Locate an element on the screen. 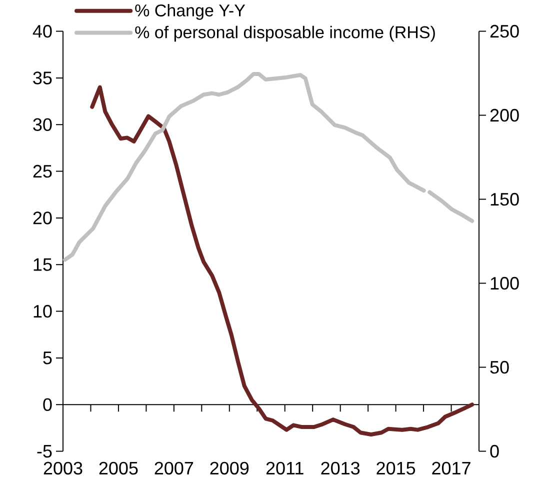 The height and width of the screenshot is (499, 545). y-tick-label: 40 is located at coordinates (42, 31).